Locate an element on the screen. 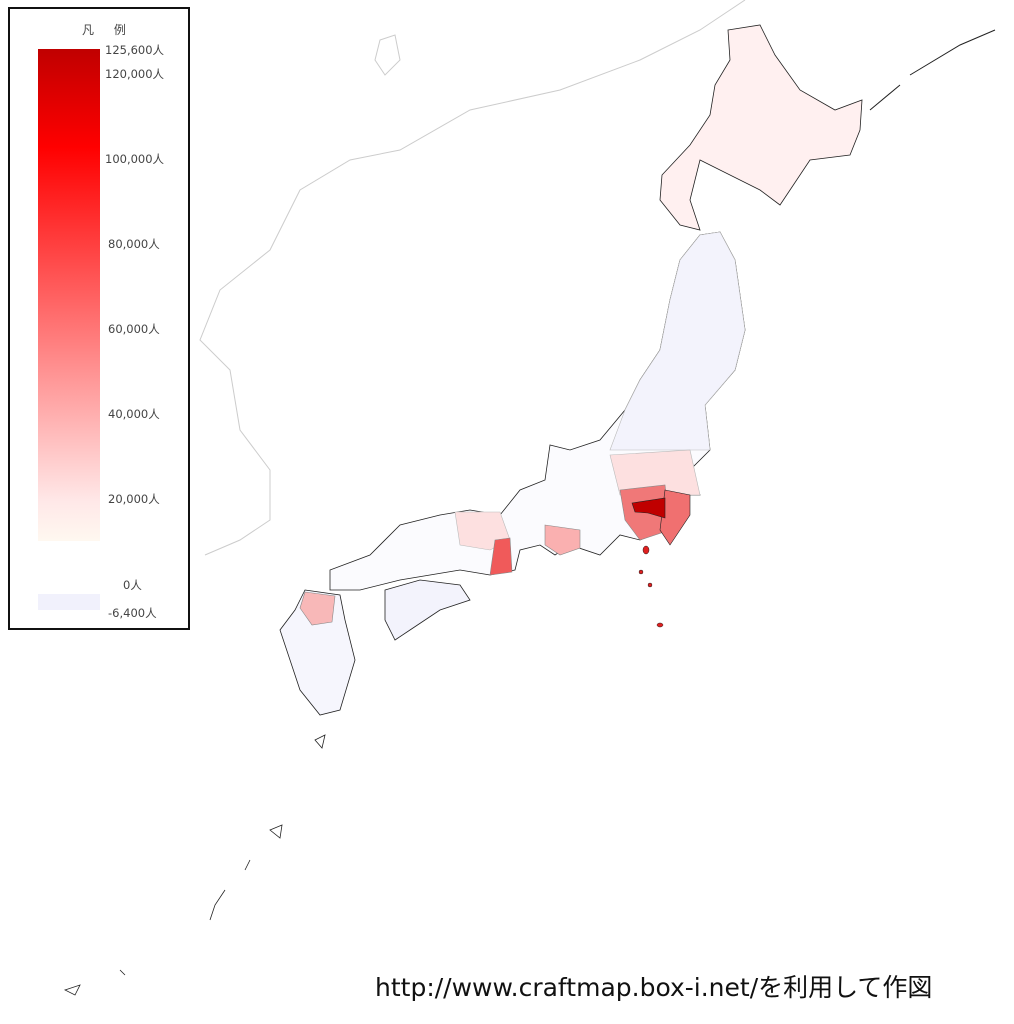 This screenshot has height=1024, width=1014. osaka is located at coordinates (501, 556).